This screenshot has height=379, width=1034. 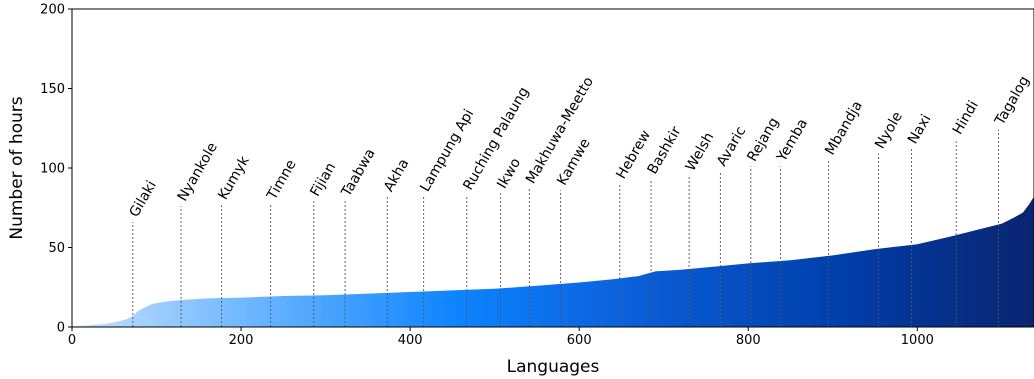 What do you see at coordinates (142, 199) in the screenshot?
I see `annotation-label: Gilaki` at bounding box center [142, 199].